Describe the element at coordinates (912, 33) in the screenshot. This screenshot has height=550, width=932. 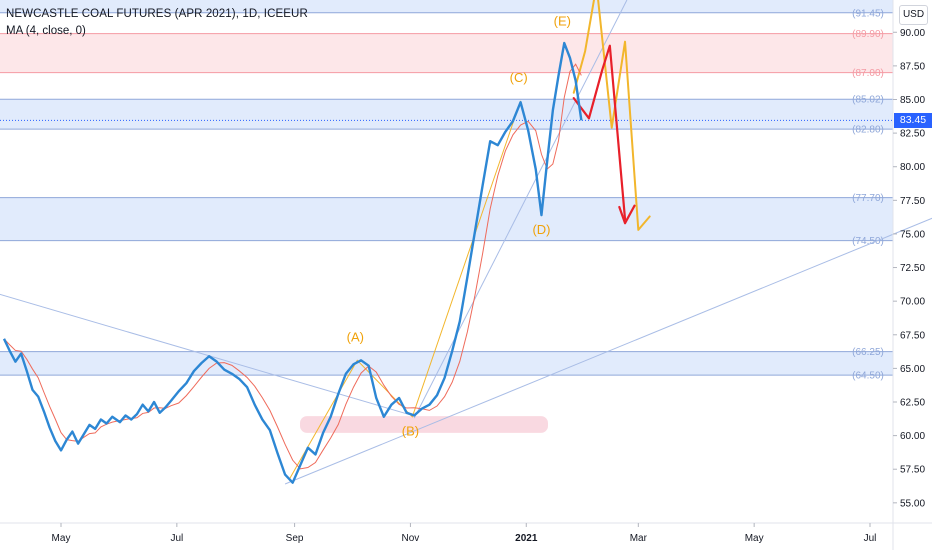
I see `y-tick-label: 90.00` at that location.